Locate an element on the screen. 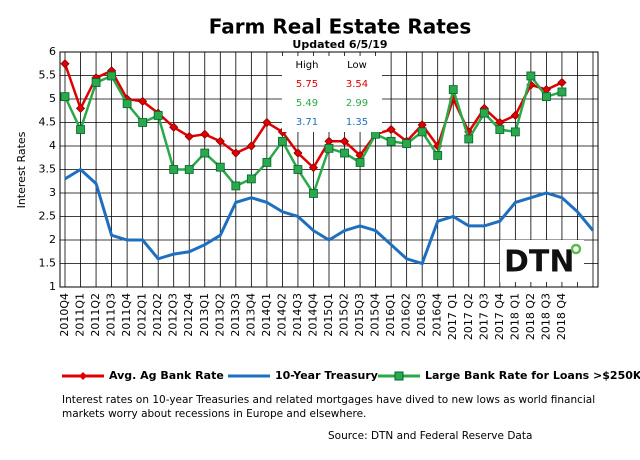 Image resolution: width=640 pixels, height=460 pixels. source: Source: DTN and Federal Reserve Data is located at coordinates (430, 436).